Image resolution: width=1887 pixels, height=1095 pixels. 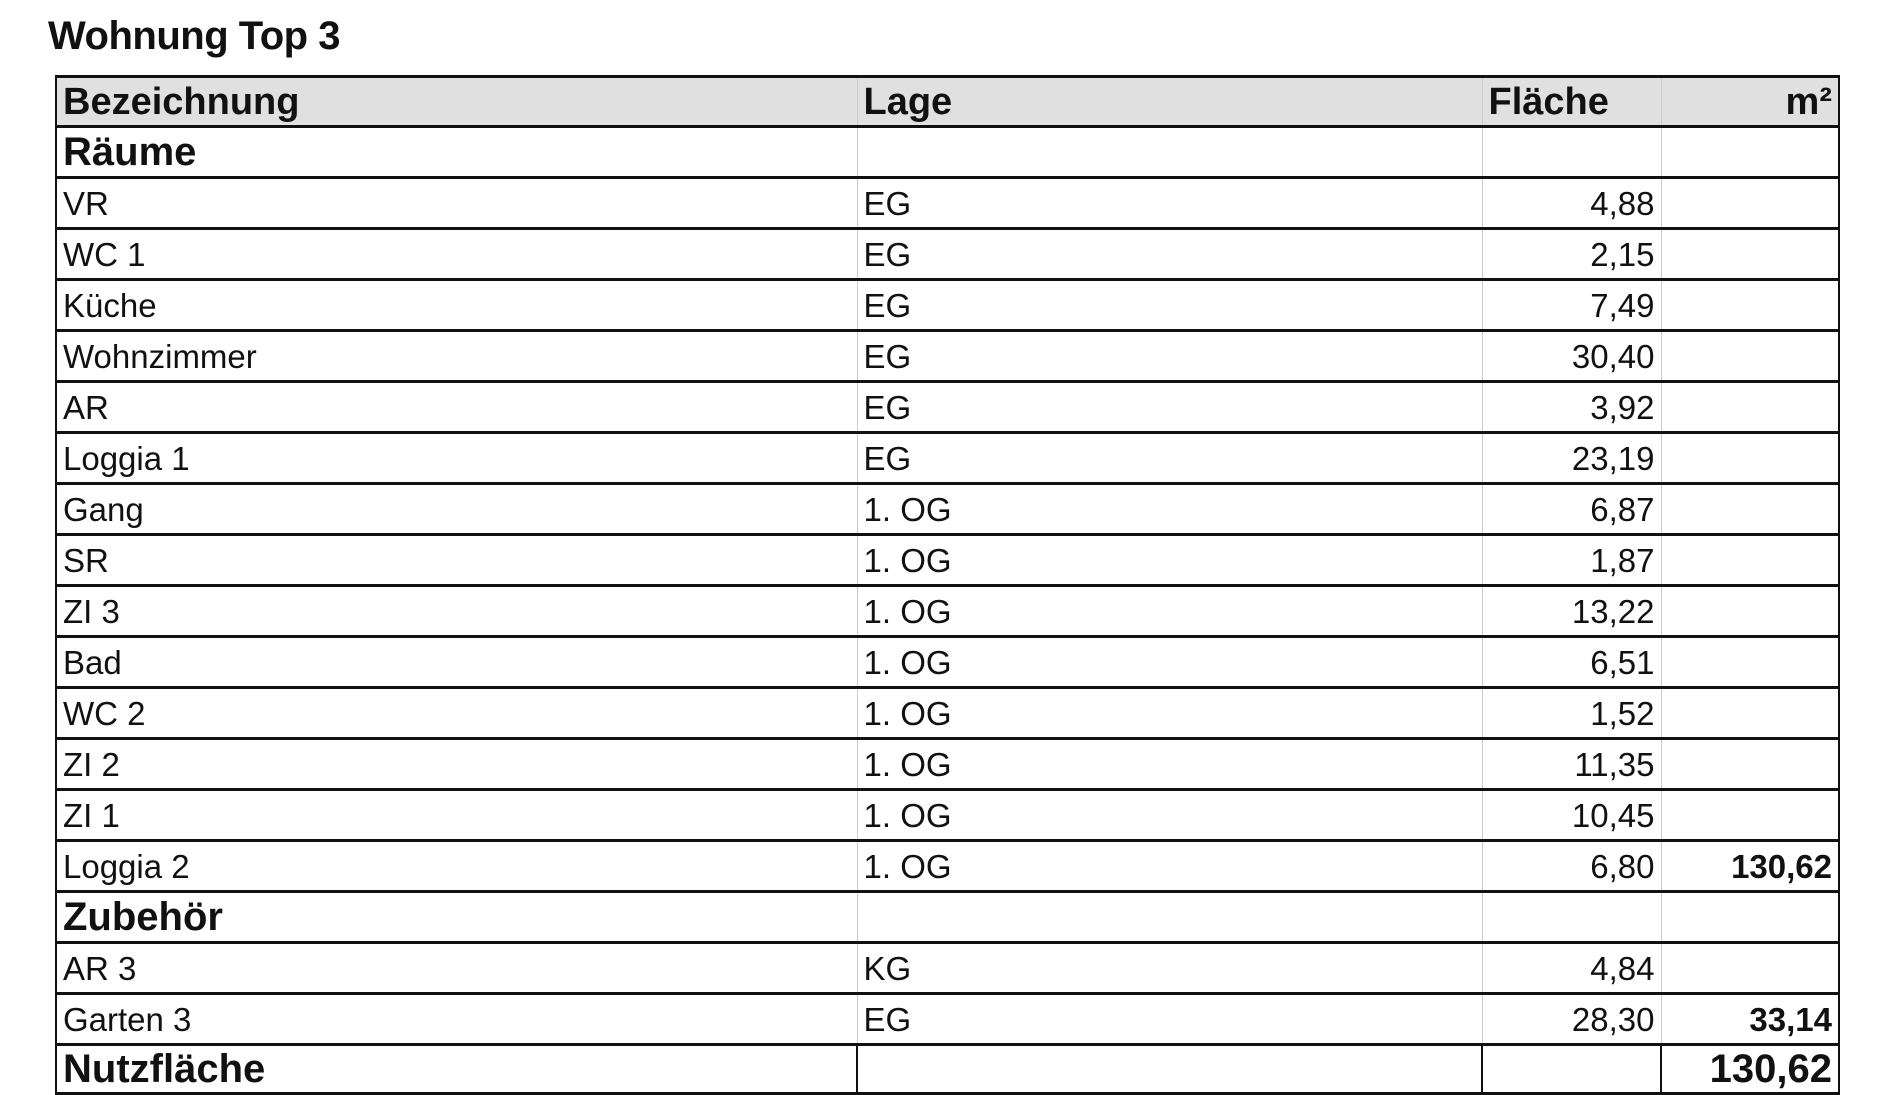 I want to click on room-name: SR, so click(x=456, y=560).